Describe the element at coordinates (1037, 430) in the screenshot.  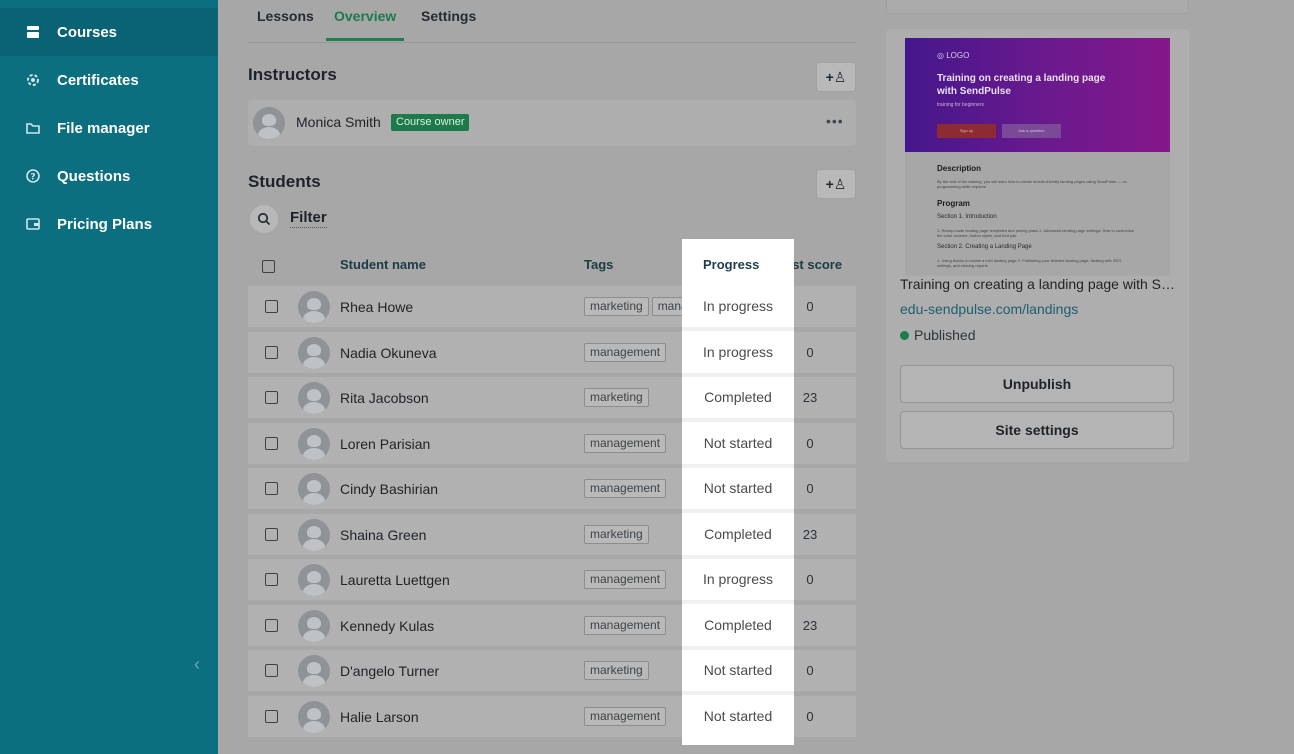
I see `site-settings-button: Site settings` at that location.